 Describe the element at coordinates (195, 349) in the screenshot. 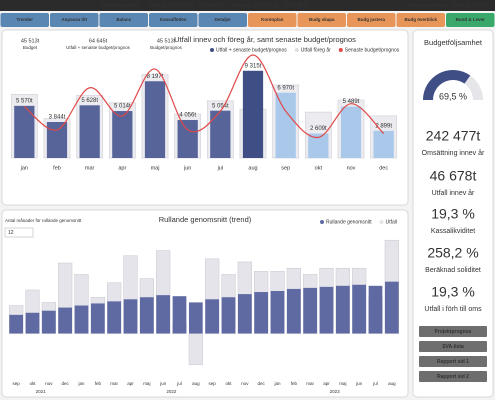

I see `utfall-bar` at that location.